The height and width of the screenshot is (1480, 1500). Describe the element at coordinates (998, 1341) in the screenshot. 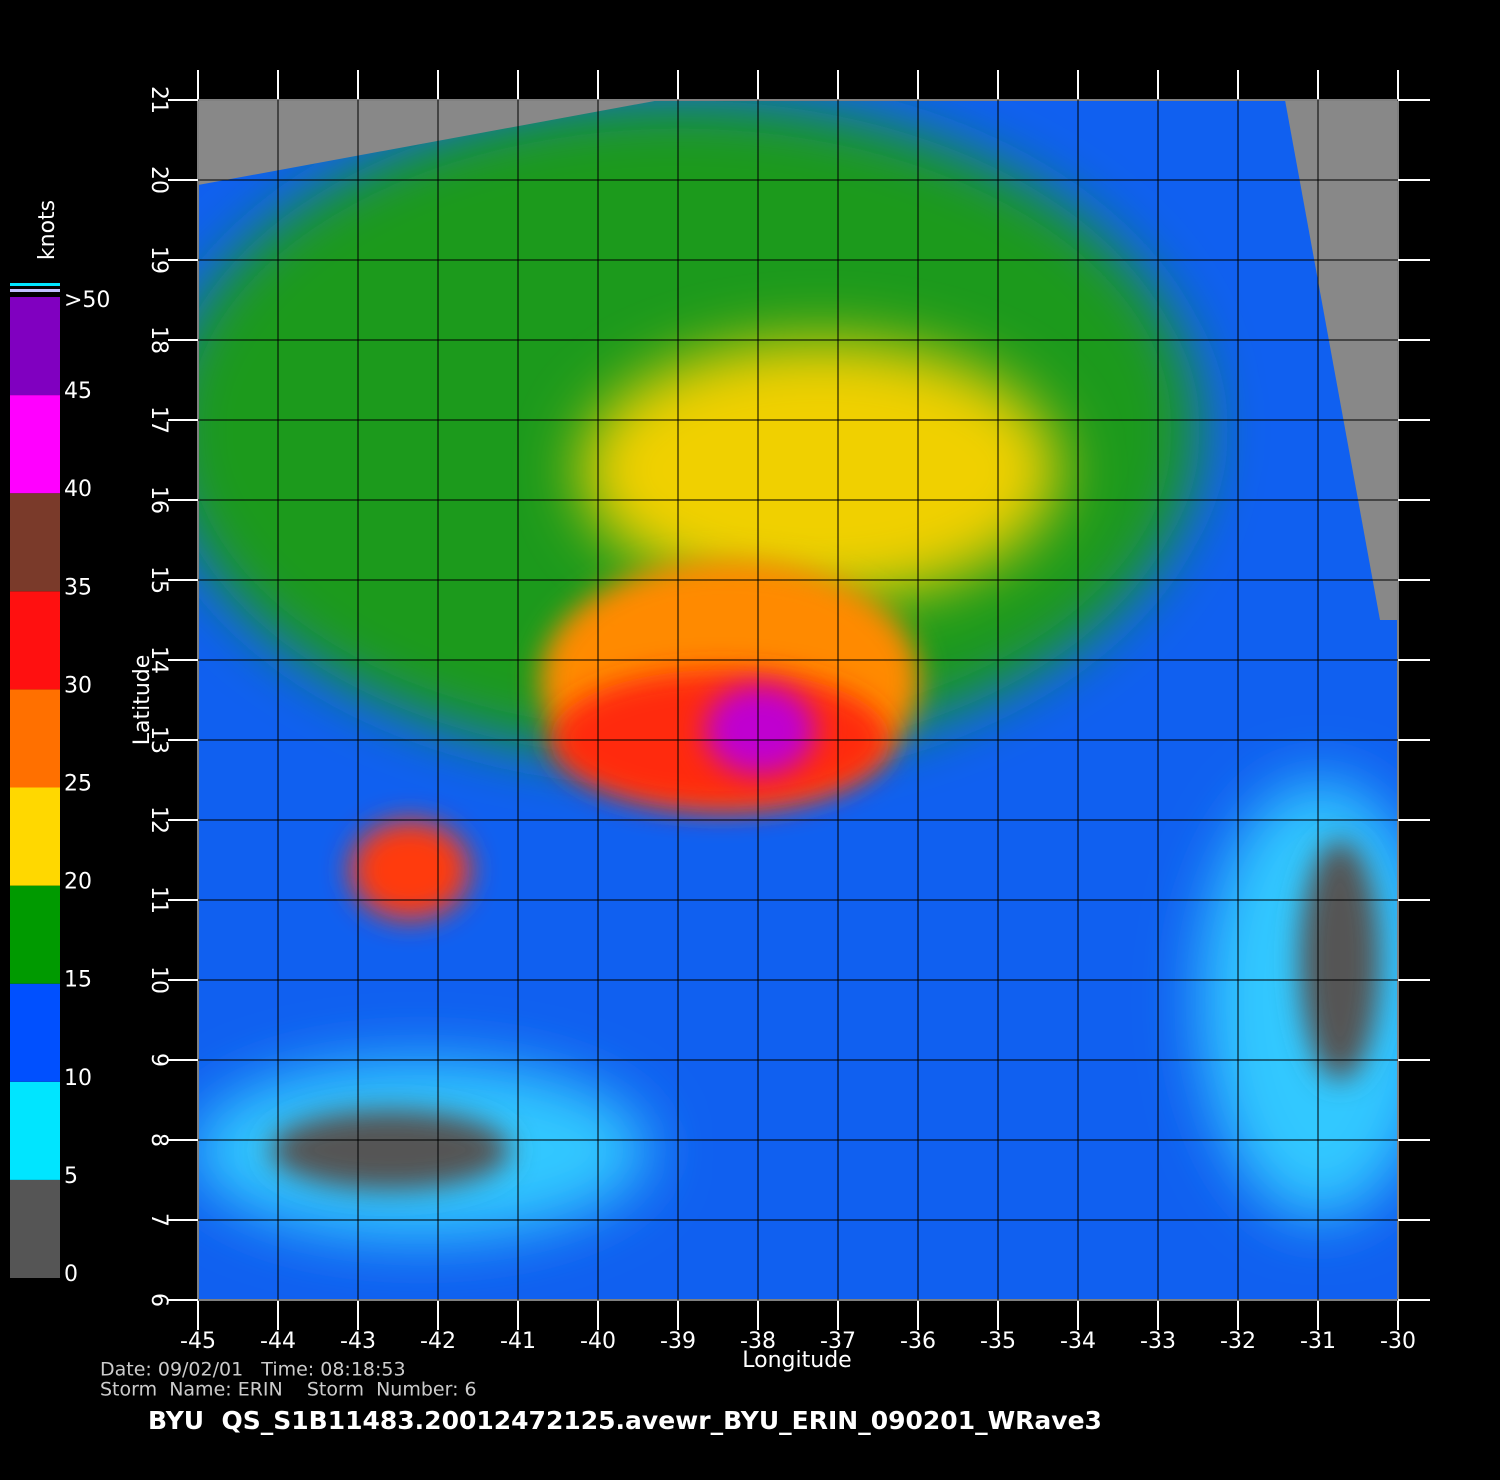

I see `x-tick-label: -35` at that location.